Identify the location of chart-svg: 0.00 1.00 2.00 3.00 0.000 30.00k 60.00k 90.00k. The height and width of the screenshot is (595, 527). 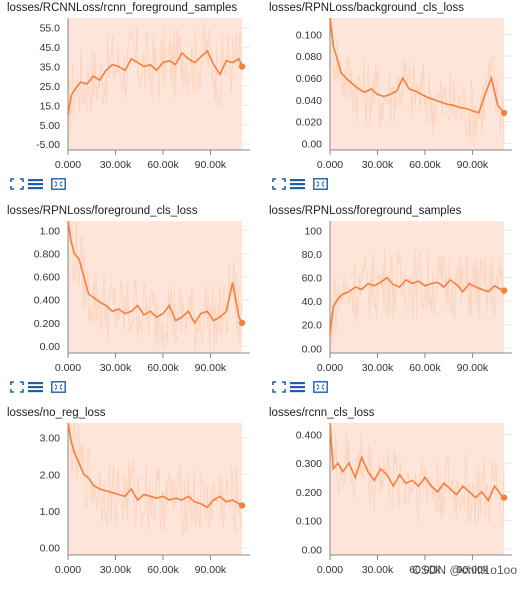
(145, 498).